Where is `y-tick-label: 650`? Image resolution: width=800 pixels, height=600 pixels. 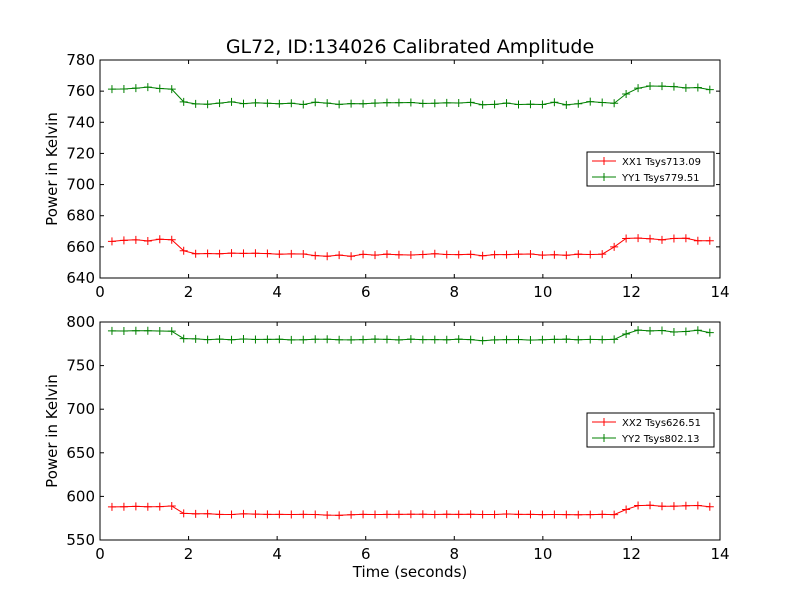 y-tick-label: 650 is located at coordinates (80, 453).